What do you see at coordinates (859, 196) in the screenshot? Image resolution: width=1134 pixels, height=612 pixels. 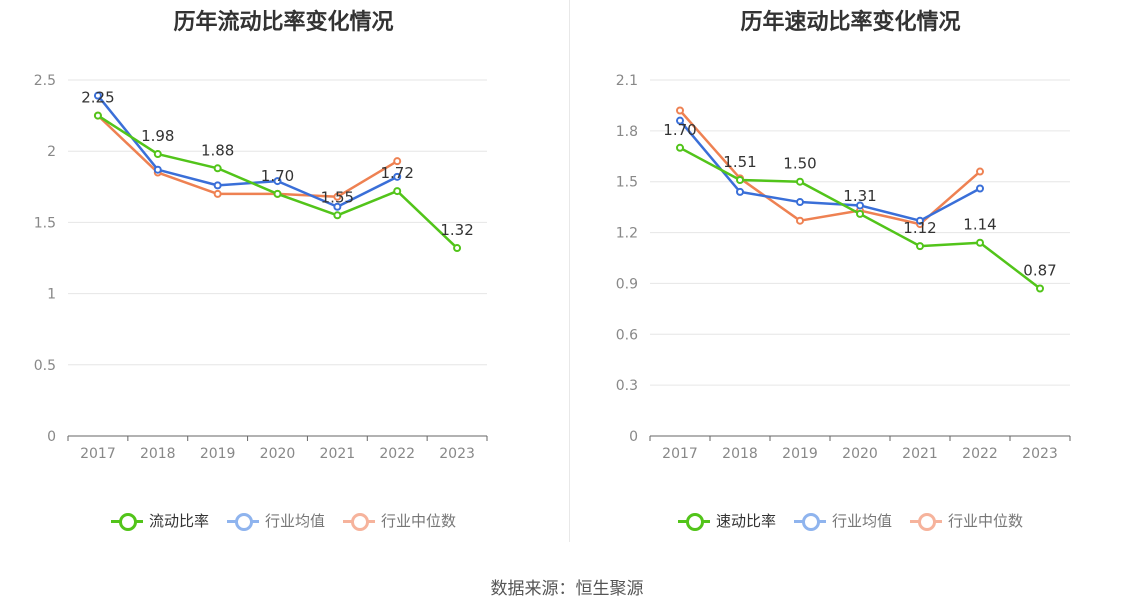 I see `data-label: 1.31` at bounding box center [859, 196].